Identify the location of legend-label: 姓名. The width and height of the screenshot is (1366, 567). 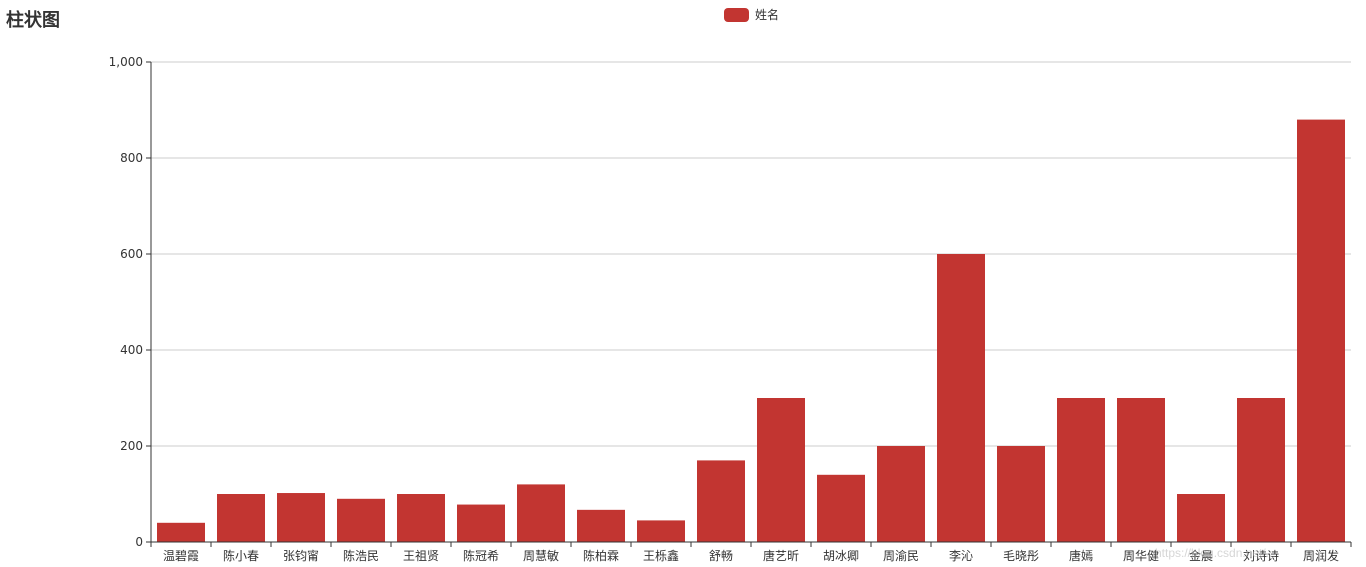
(767, 15).